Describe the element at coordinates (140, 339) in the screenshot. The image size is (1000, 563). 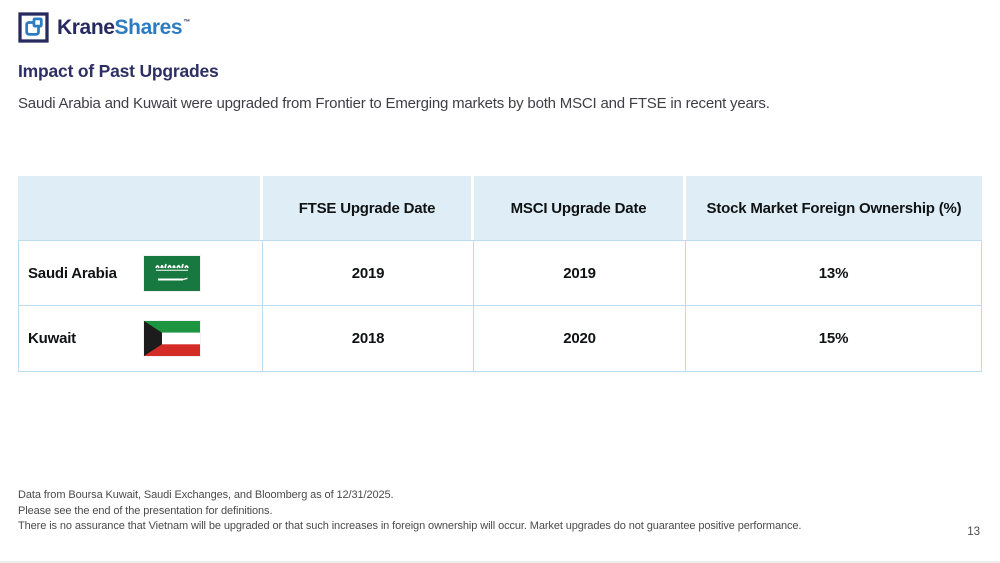
I see `table-row-kuwait-country-cell: Kuwait` at that location.